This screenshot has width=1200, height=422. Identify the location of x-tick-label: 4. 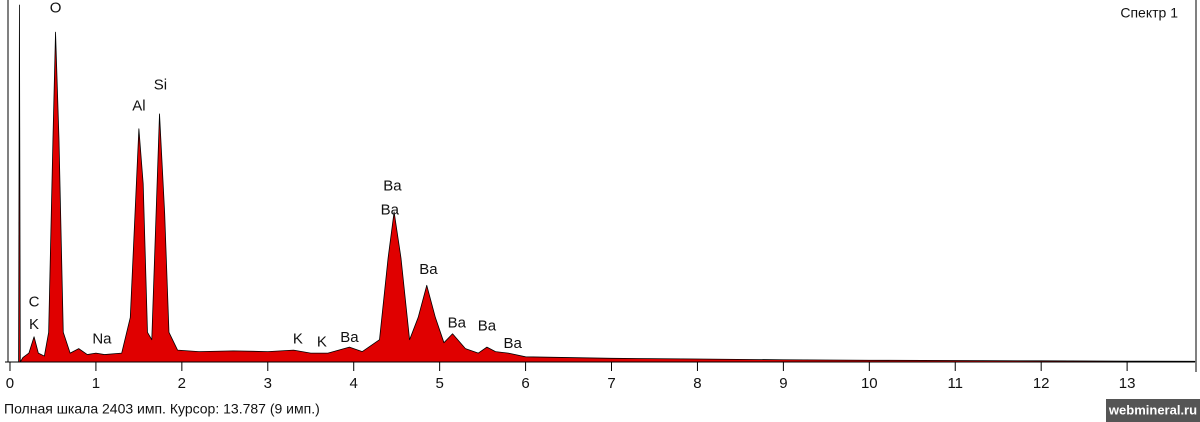
(354, 383).